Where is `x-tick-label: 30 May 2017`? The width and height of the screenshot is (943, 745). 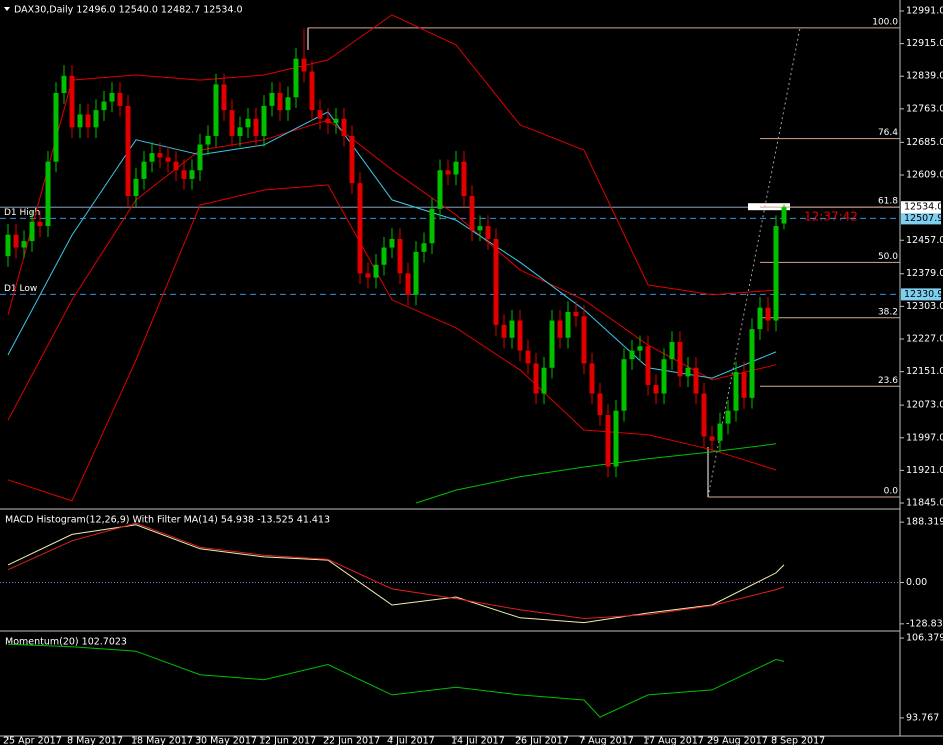
x-tick-label: 30 May 2017 is located at coordinates (226, 740).